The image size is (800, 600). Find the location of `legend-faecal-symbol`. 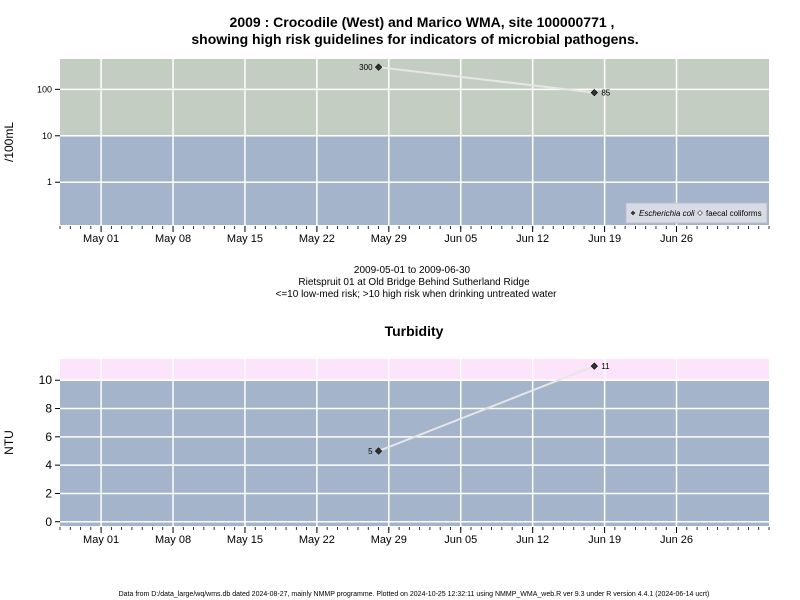

legend-faecal-symbol is located at coordinates (700, 213).